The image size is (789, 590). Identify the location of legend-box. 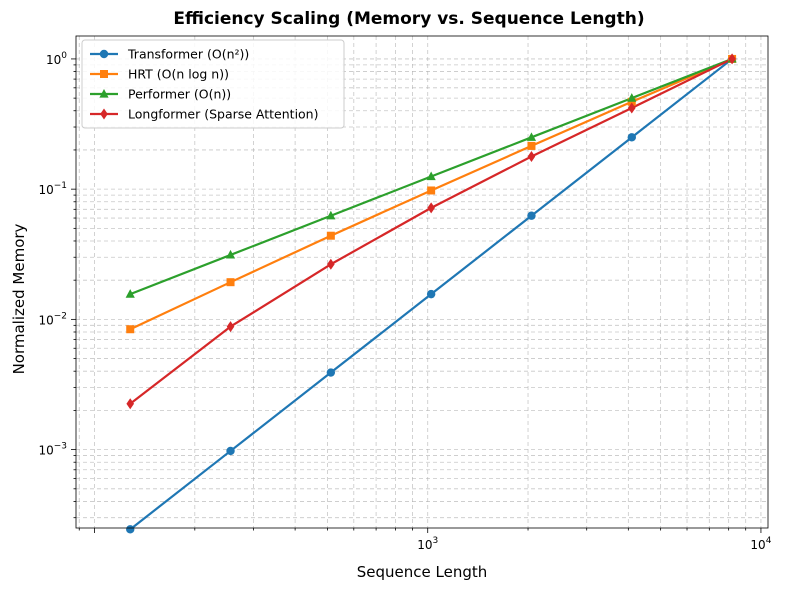
(213, 84).